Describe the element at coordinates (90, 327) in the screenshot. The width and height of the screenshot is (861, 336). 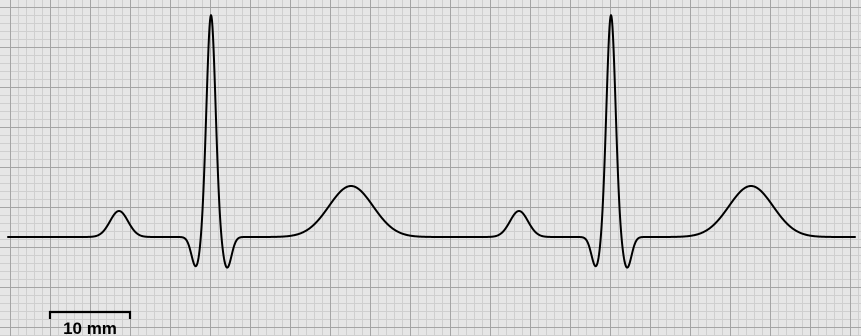
I see `scale-bar-label: 10 mm` at that location.